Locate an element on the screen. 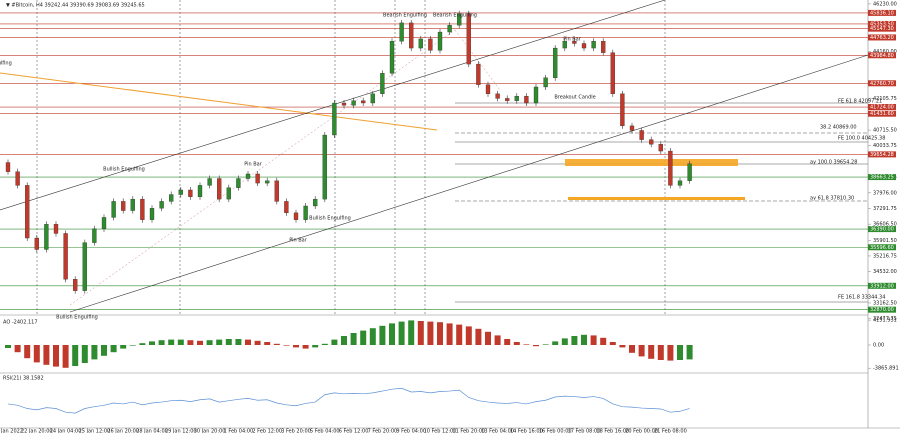 This screenshot has height=433, width=900. x-tick-label: 16 Feb 00:00 is located at coordinates (555, 431).